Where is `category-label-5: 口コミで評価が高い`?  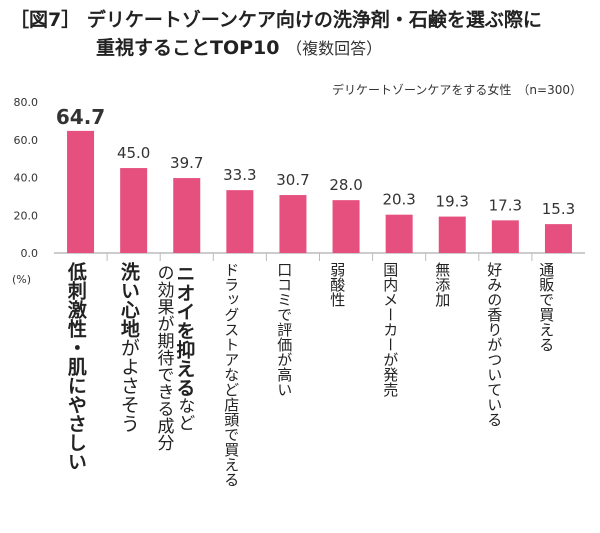
category-label-5: 口コミで評価が高い is located at coordinates (284, 329).